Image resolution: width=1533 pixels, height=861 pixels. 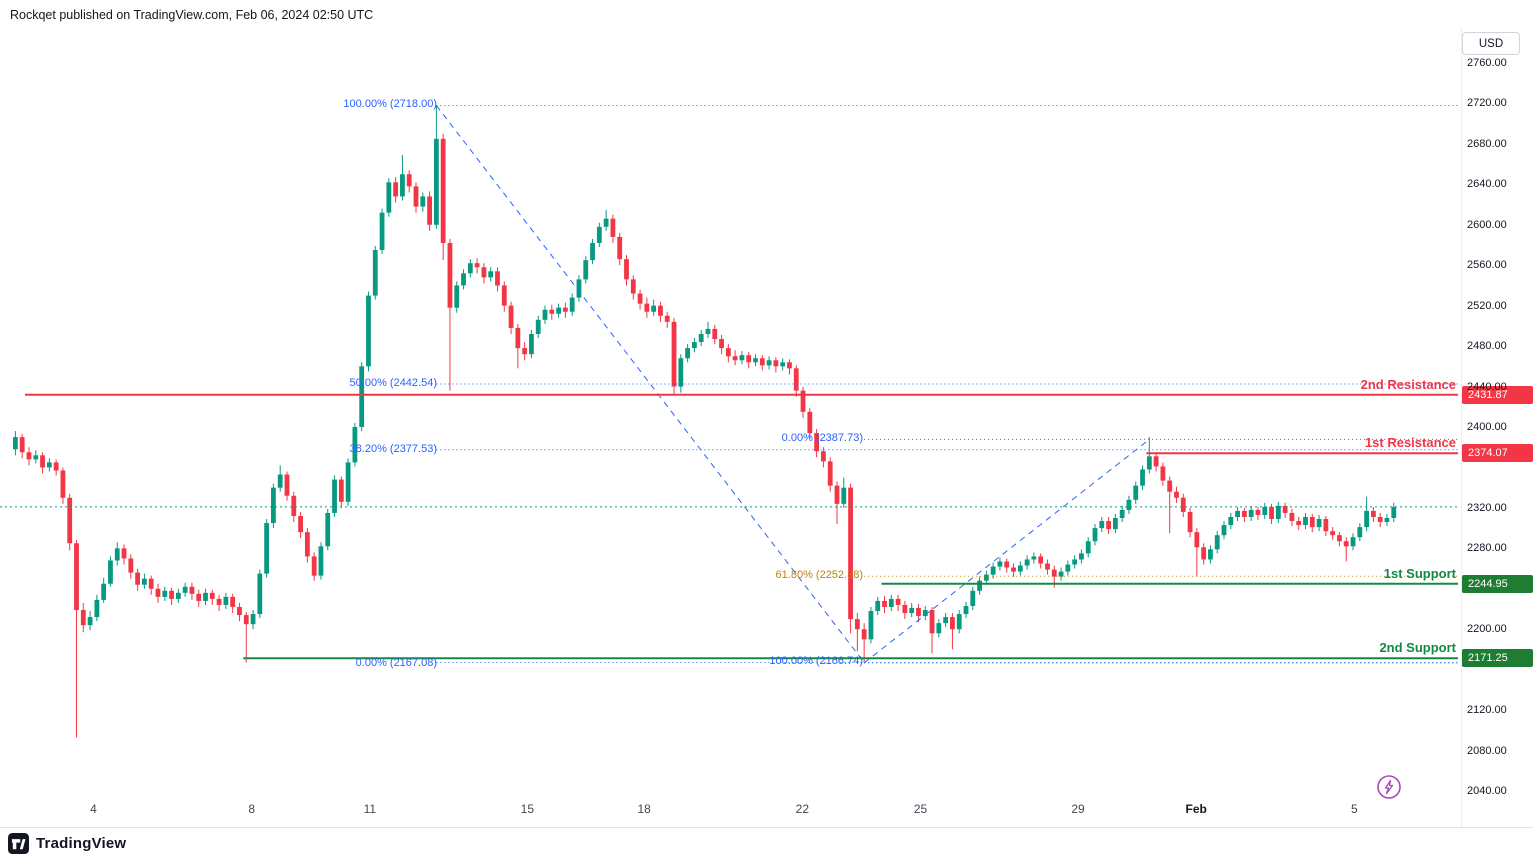 I want to click on fib-label-0pct-2387: 0.00% (2387.73), so click(x=822, y=438).